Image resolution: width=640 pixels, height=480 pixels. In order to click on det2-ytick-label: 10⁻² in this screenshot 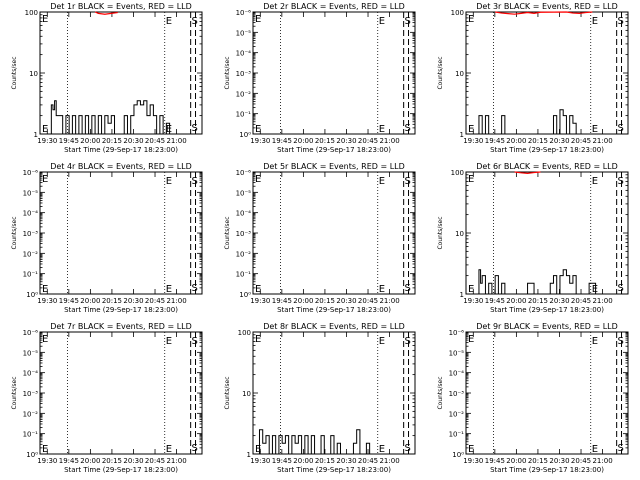, I will do `click(244, 94)`.